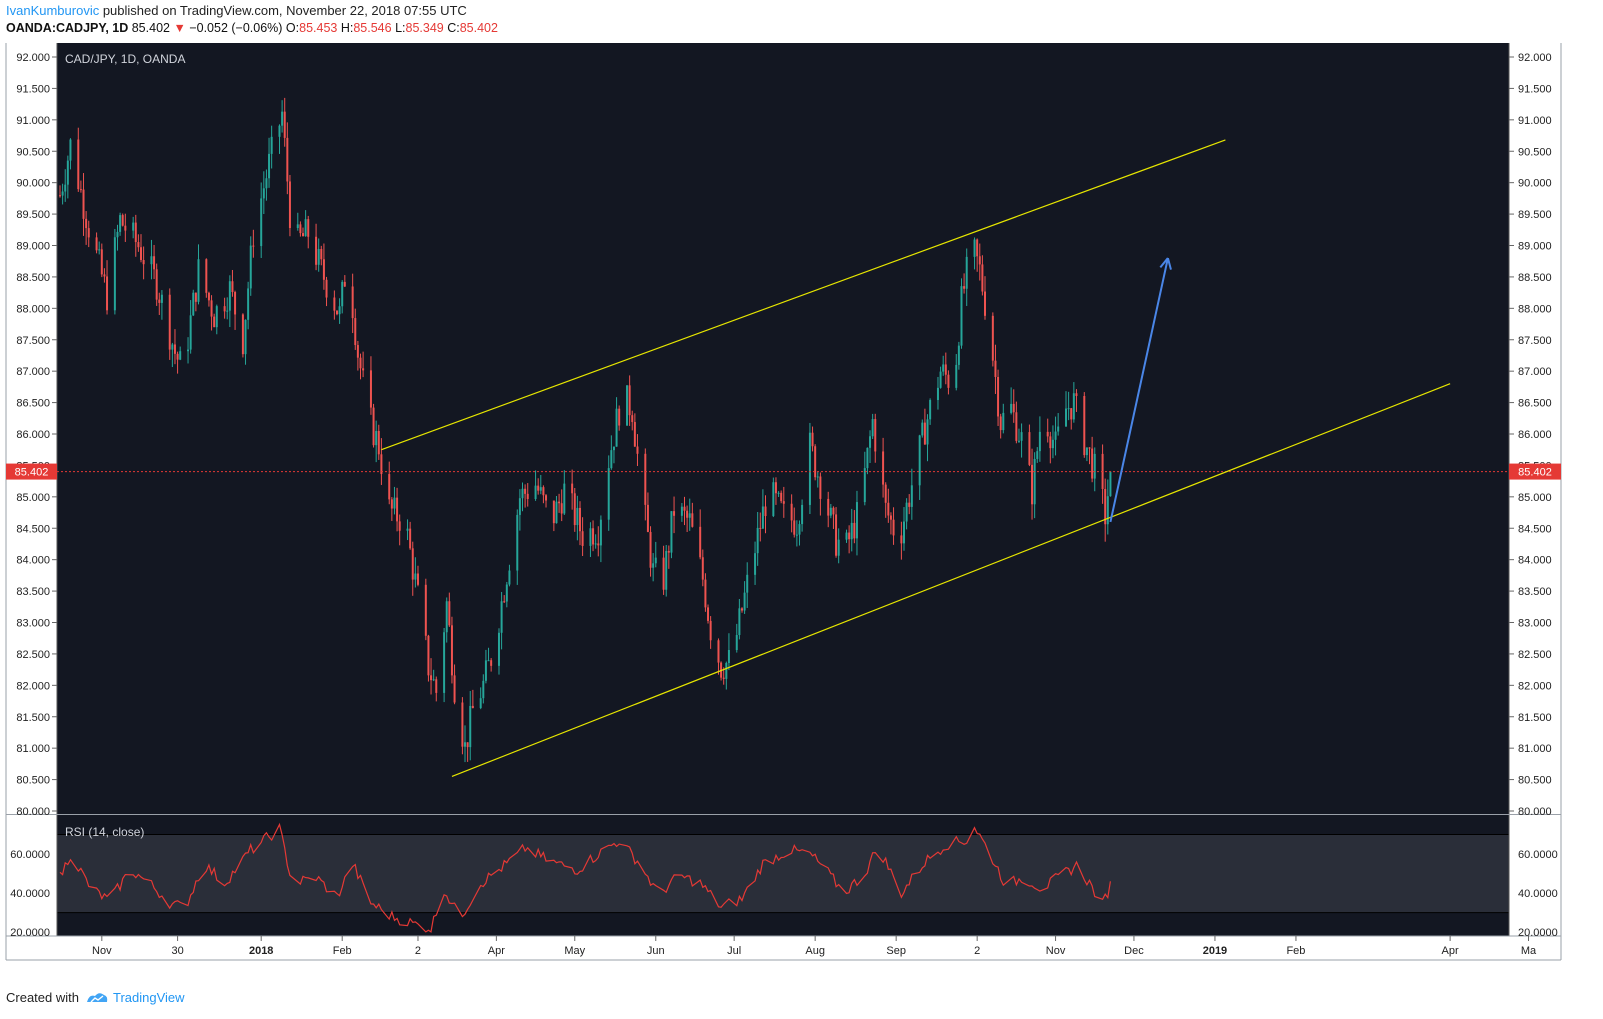 This screenshot has height=1019, width=1603. What do you see at coordinates (31, 471) in the screenshot?
I see `price-tag-box` at bounding box center [31, 471].